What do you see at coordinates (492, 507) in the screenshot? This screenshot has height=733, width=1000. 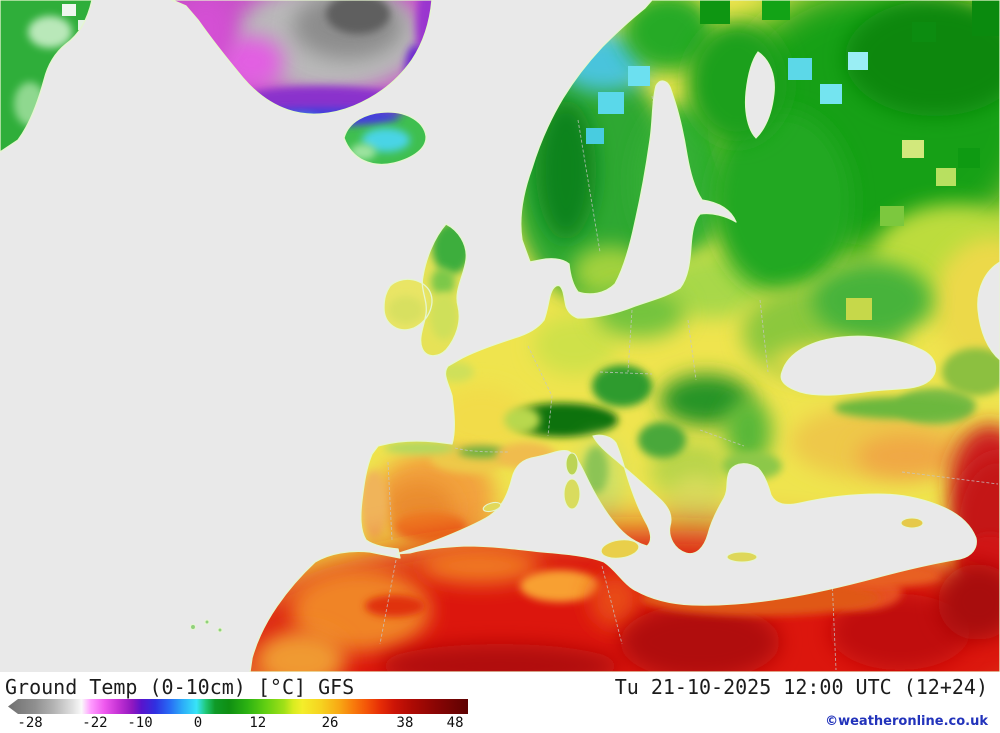 I see `balearic-island` at bounding box center [492, 507].